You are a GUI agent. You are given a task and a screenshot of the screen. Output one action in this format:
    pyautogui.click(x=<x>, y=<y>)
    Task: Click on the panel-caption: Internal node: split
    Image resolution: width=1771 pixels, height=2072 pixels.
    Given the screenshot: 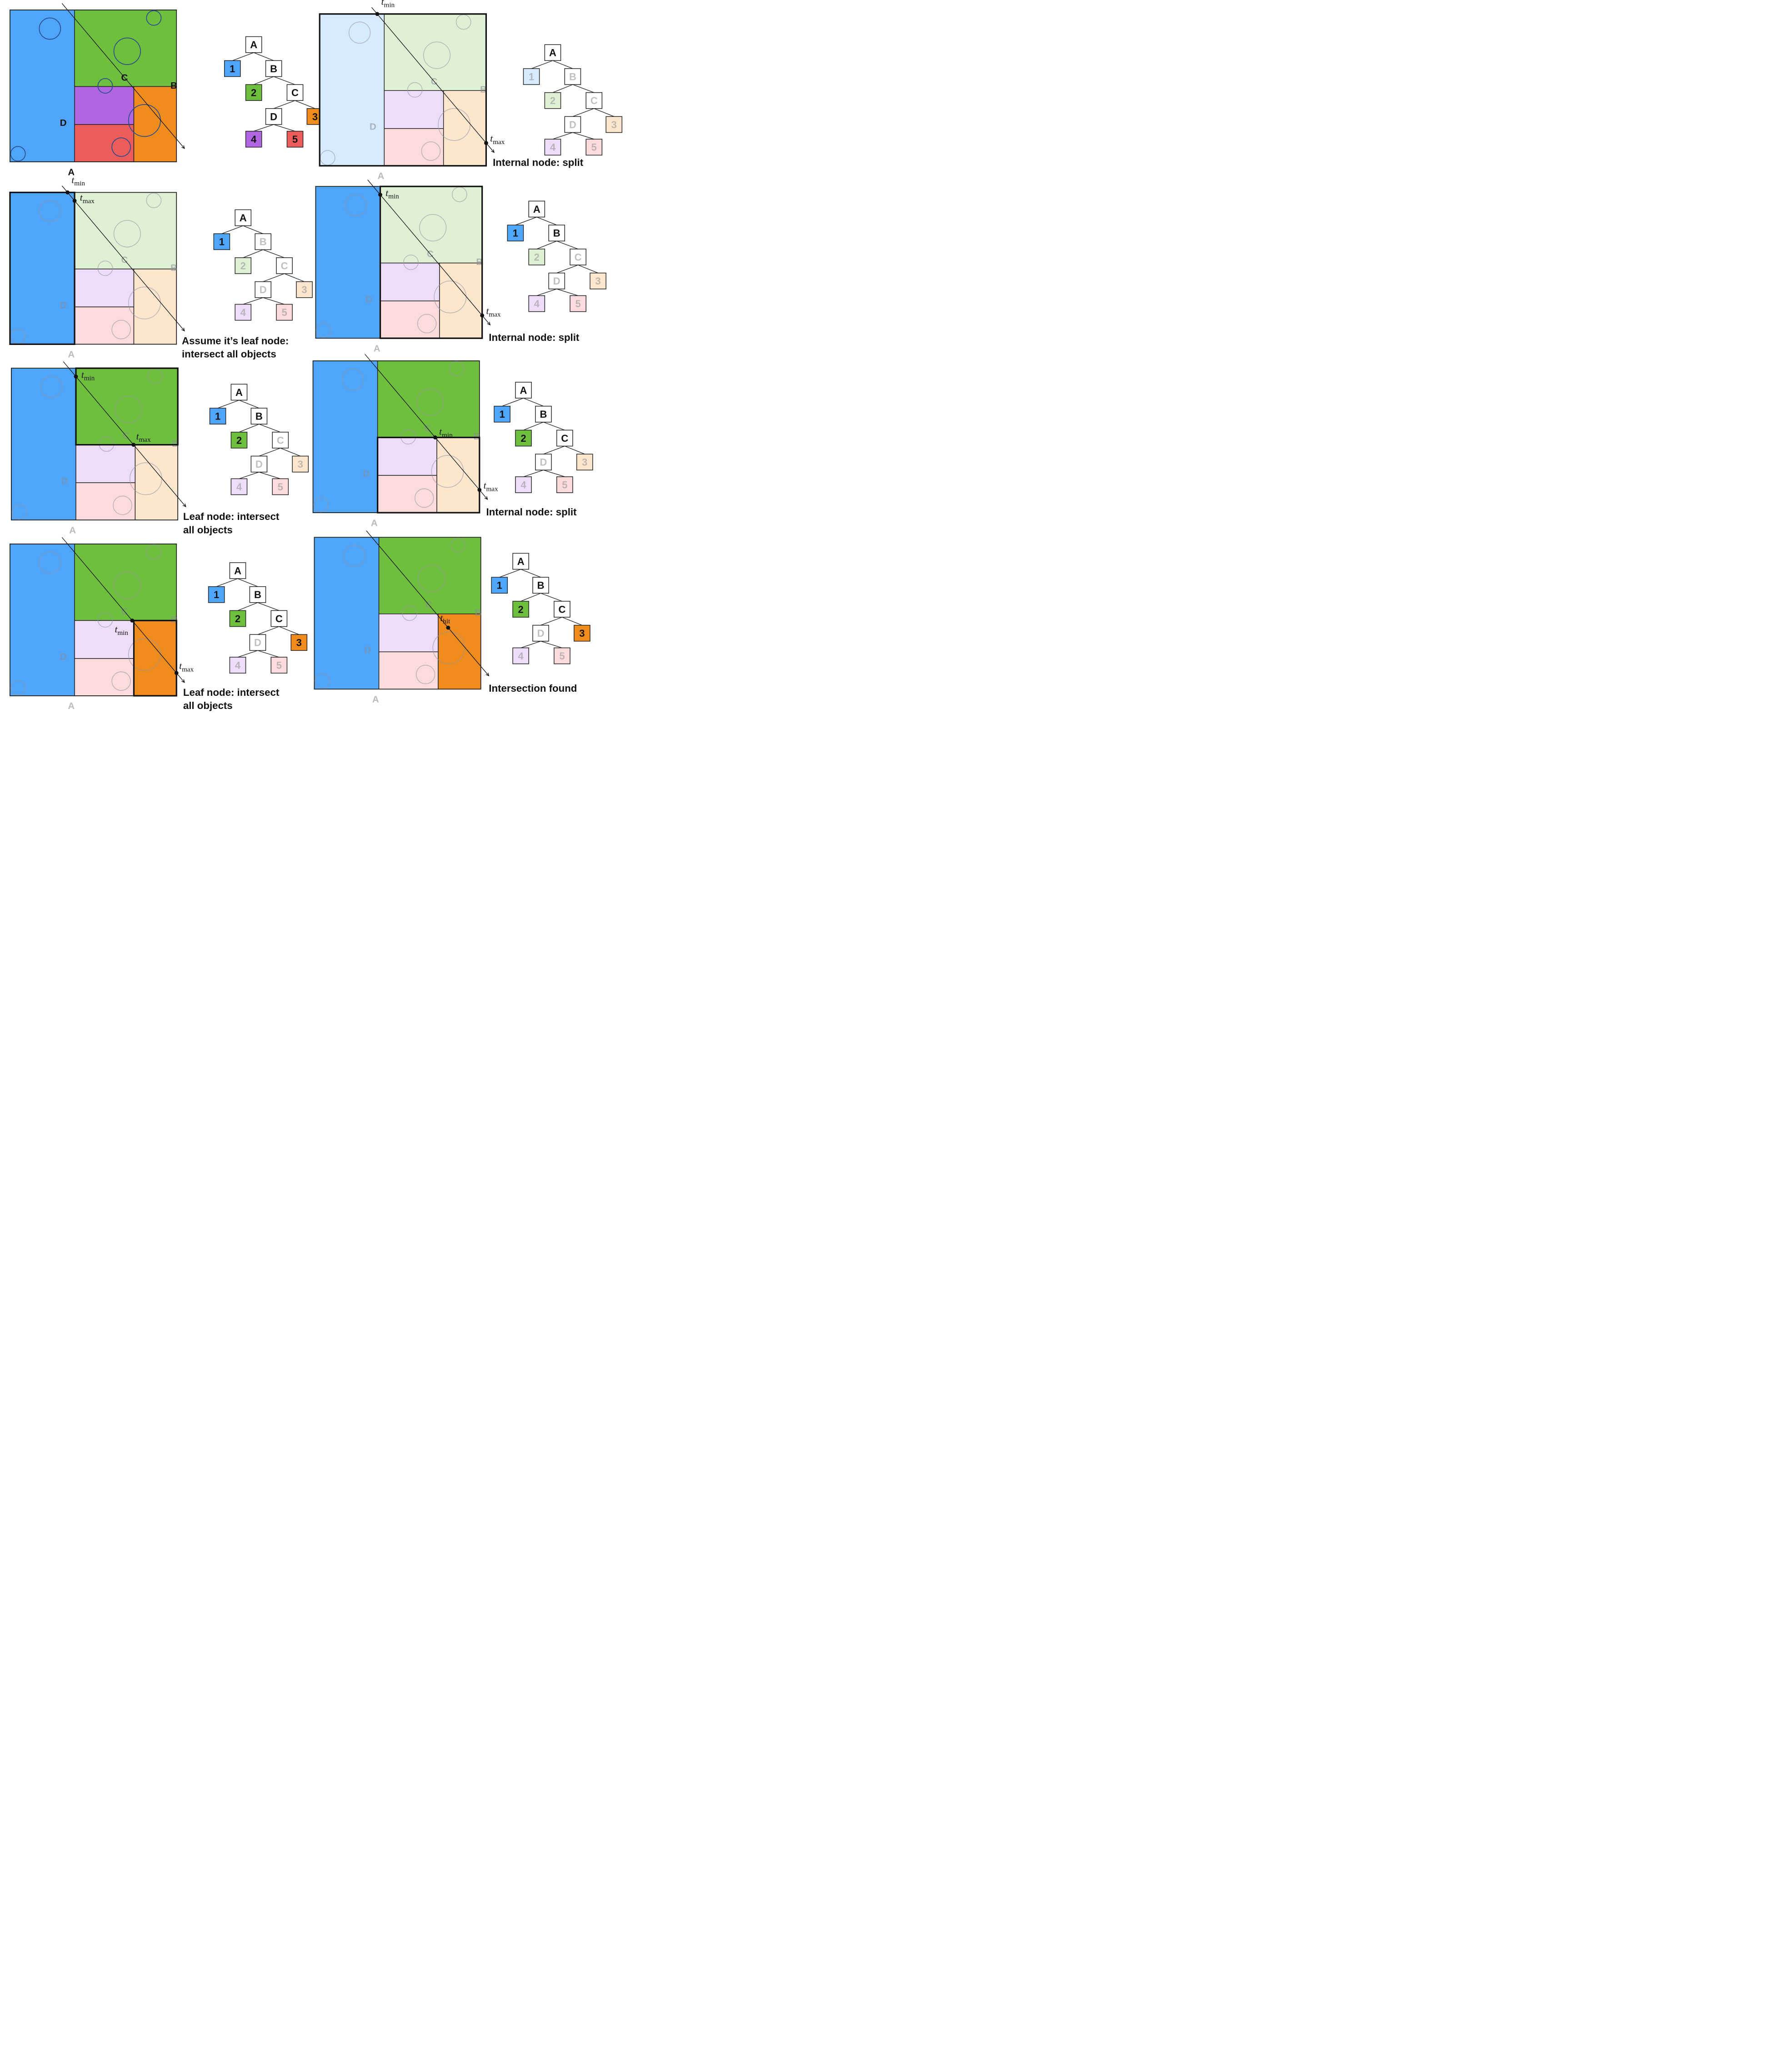 What is the action you would take?
    pyautogui.click(x=539, y=162)
    